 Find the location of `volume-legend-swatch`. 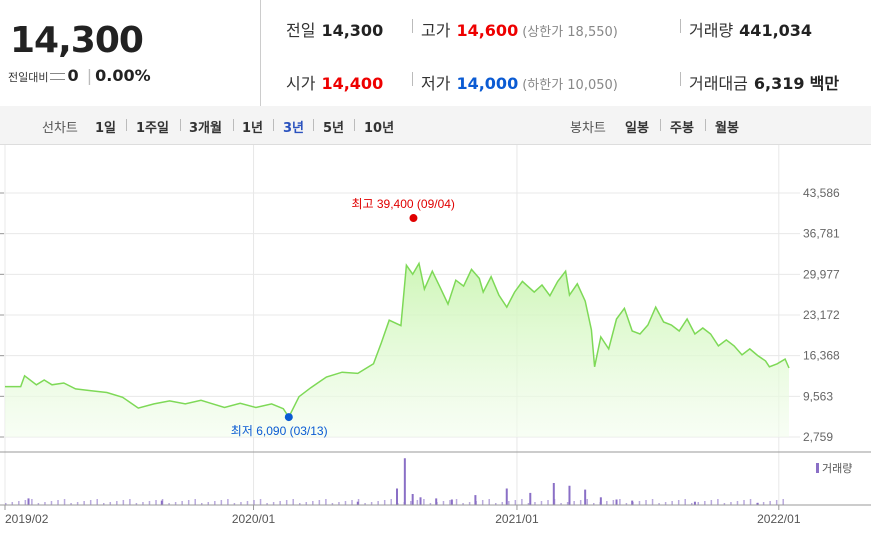

volume-legend-swatch is located at coordinates (817, 468).